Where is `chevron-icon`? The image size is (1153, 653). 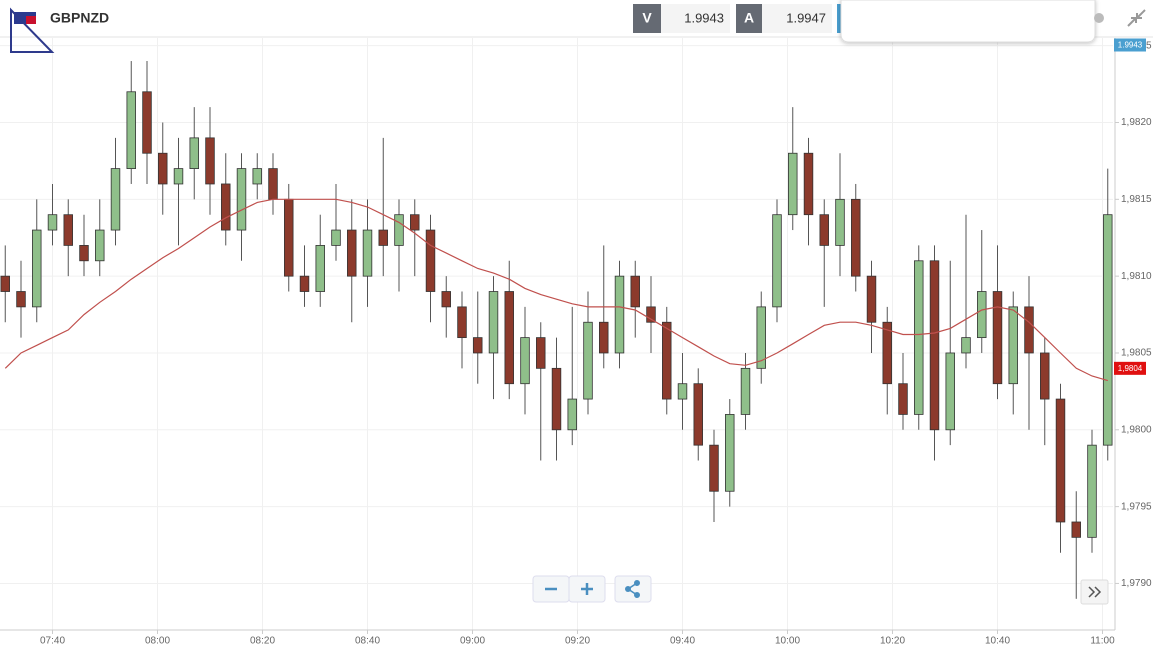
chevron-icon is located at coordinates (1095, 592).